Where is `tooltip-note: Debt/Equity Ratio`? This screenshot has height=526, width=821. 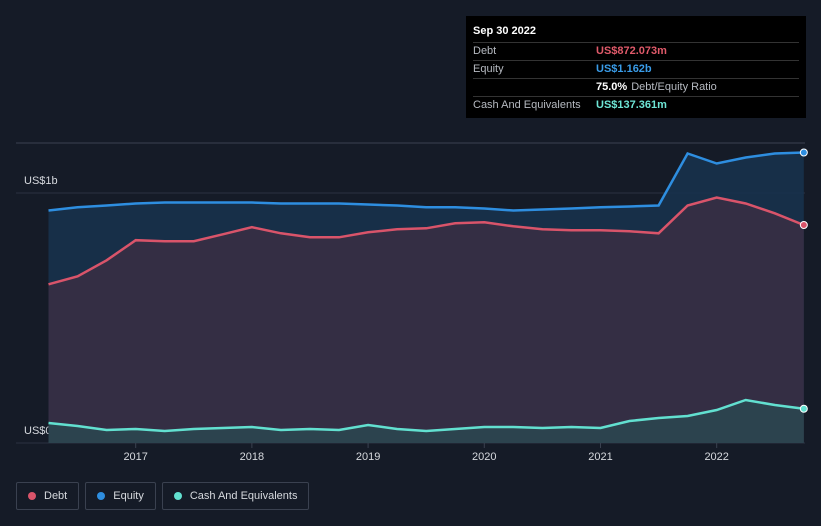 tooltip-note: Debt/Equity Ratio is located at coordinates (674, 87).